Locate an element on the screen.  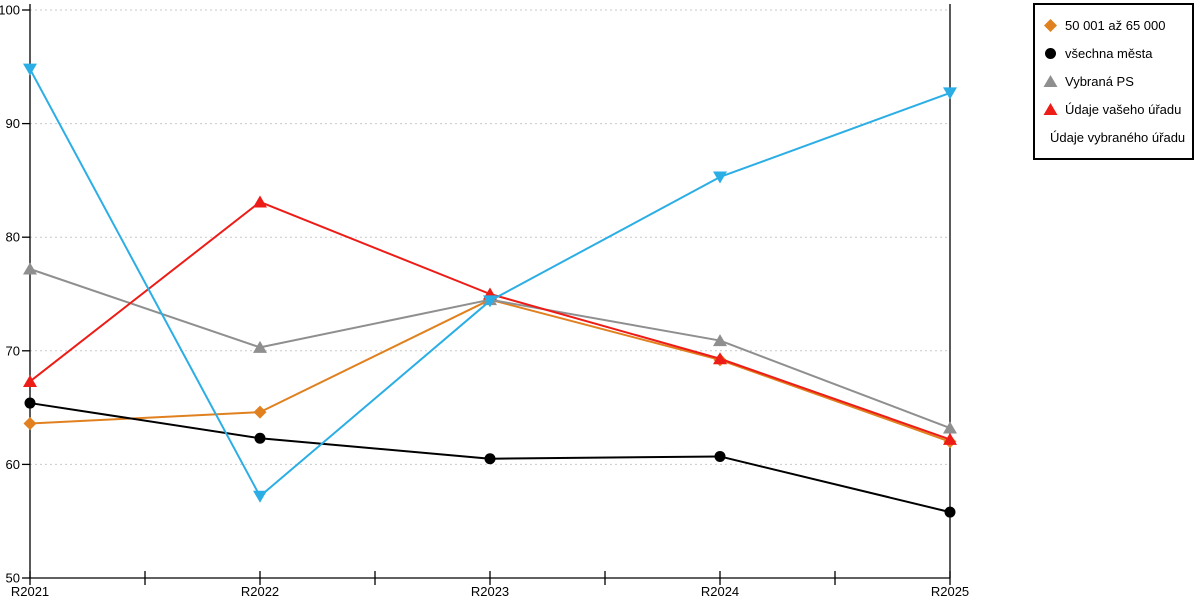
x-tick-label: R2022 is located at coordinates (260, 591).